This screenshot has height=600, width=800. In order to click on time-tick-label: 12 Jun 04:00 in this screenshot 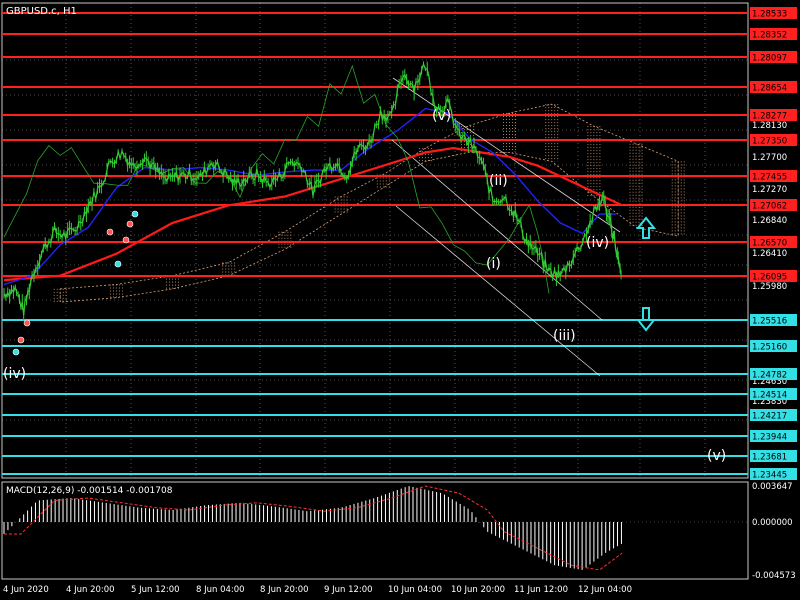, I will do `click(605, 590)`.